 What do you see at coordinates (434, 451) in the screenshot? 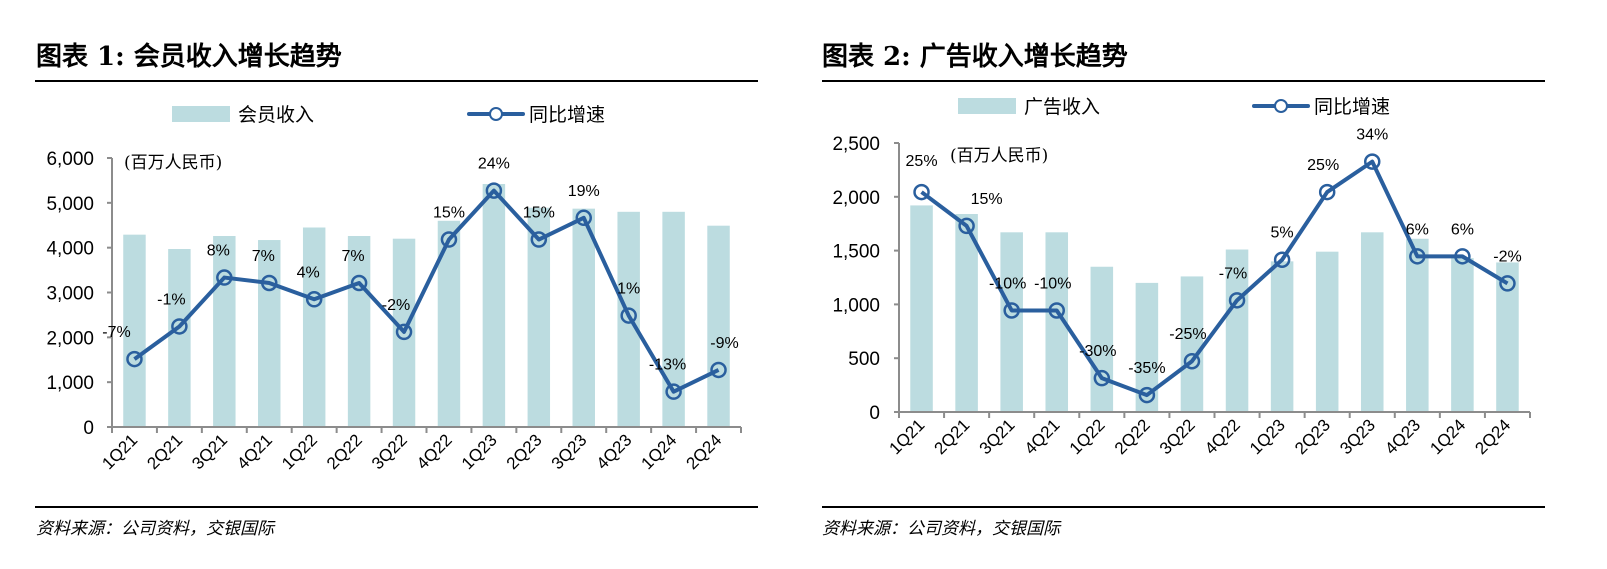
I see `x-tick-label: 4Q22` at bounding box center [434, 451].